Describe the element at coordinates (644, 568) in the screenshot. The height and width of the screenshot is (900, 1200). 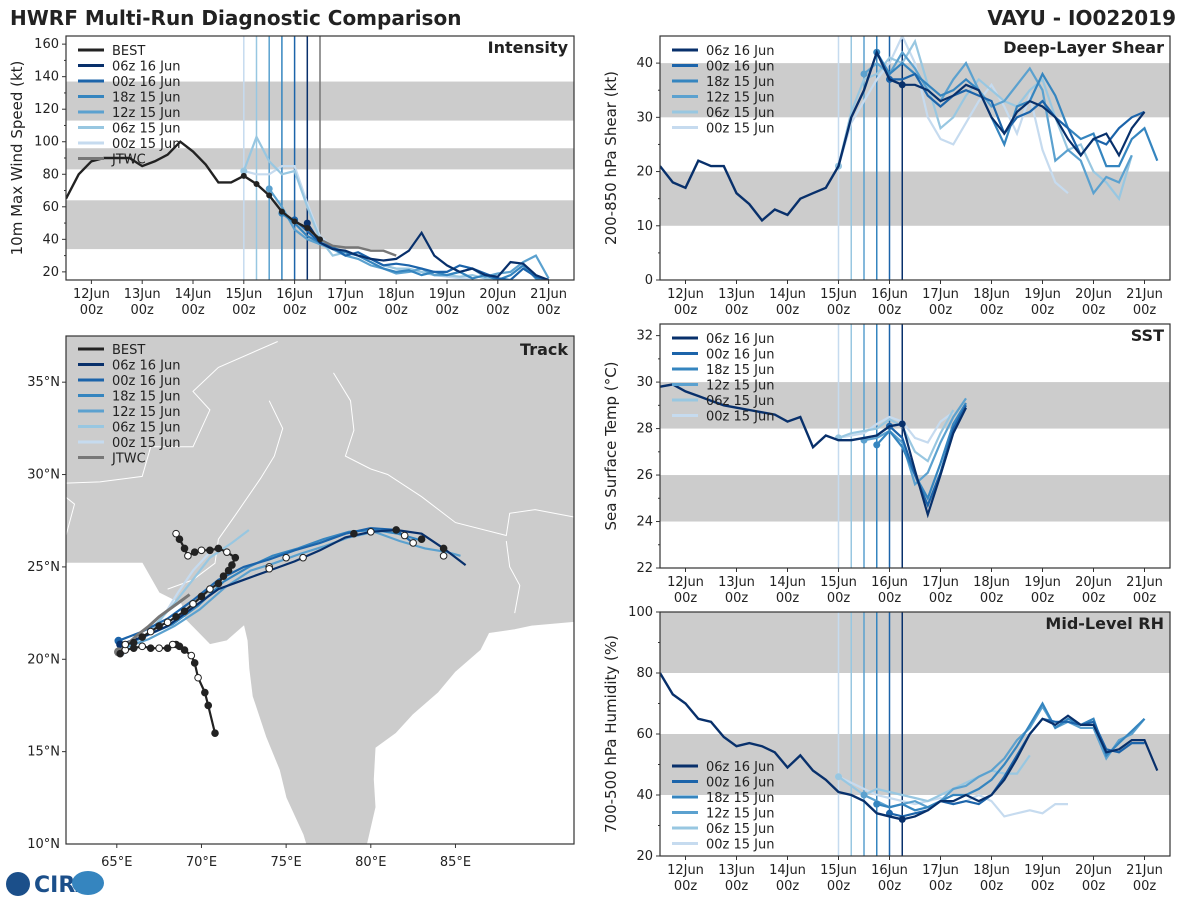
I see `y-tick-label: 22` at that location.